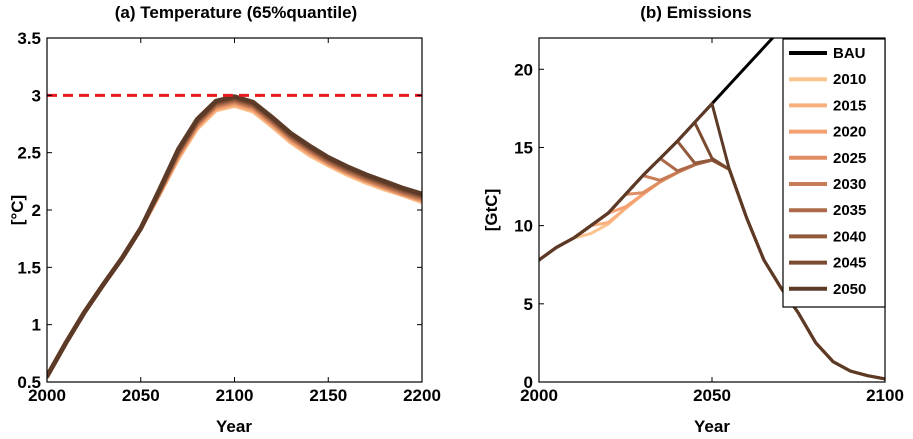 The image size is (913, 439). Describe the element at coordinates (422, 395) in the screenshot. I see `temperature-x-tick-label: 2200` at that location.